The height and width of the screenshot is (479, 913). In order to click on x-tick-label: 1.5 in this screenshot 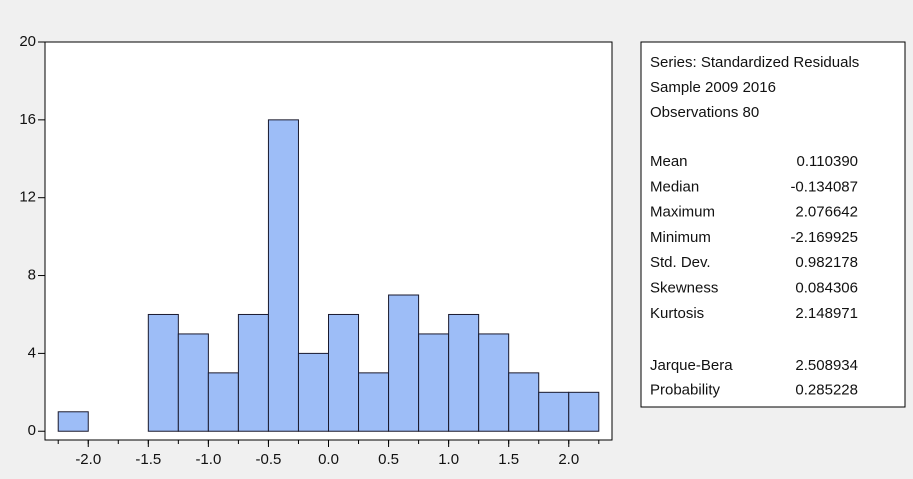, I will do `click(508, 459)`.